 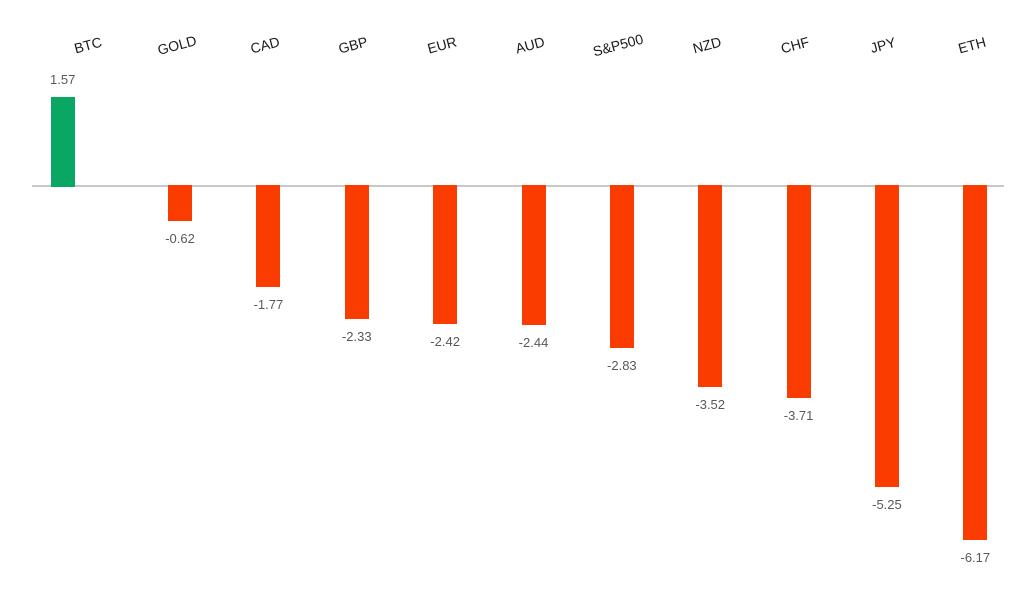 I want to click on x-axis-baseline, so click(x=518, y=186).